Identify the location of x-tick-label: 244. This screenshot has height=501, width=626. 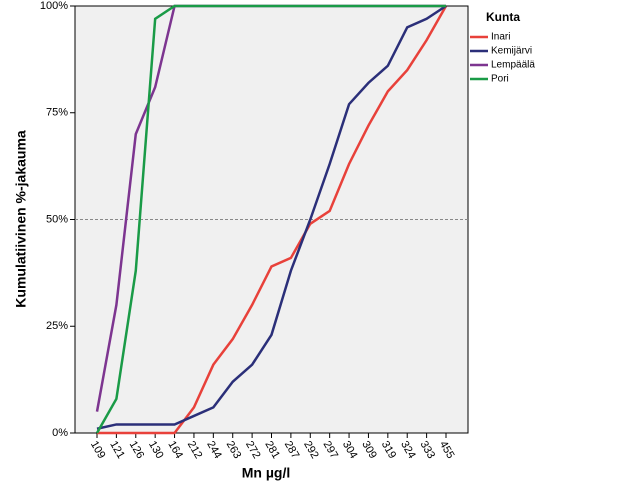
(214, 450).